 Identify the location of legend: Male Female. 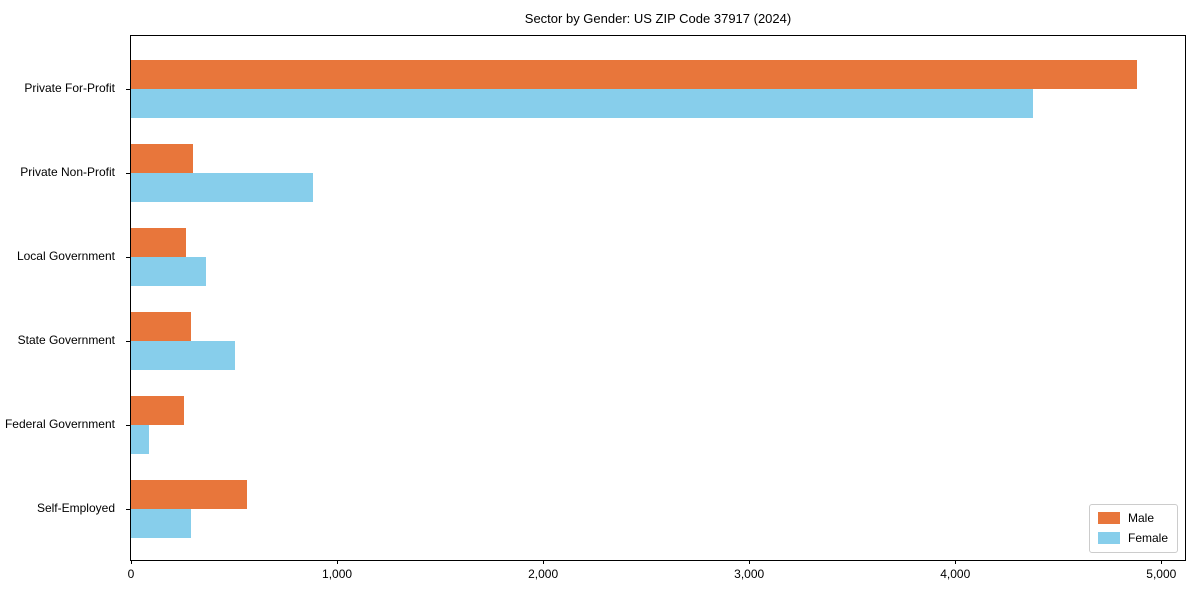
(1133, 528).